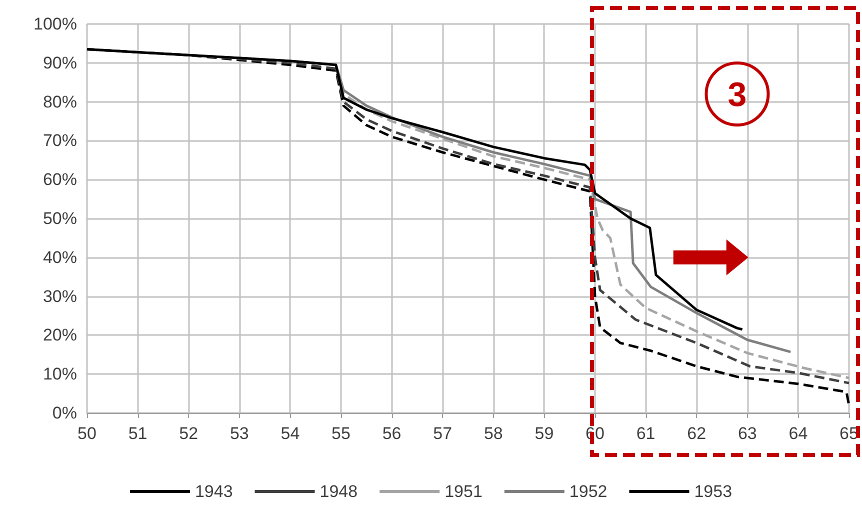 The image size is (862, 509). What do you see at coordinates (798, 433) in the screenshot?
I see `x-tick-label: 64` at bounding box center [798, 433].